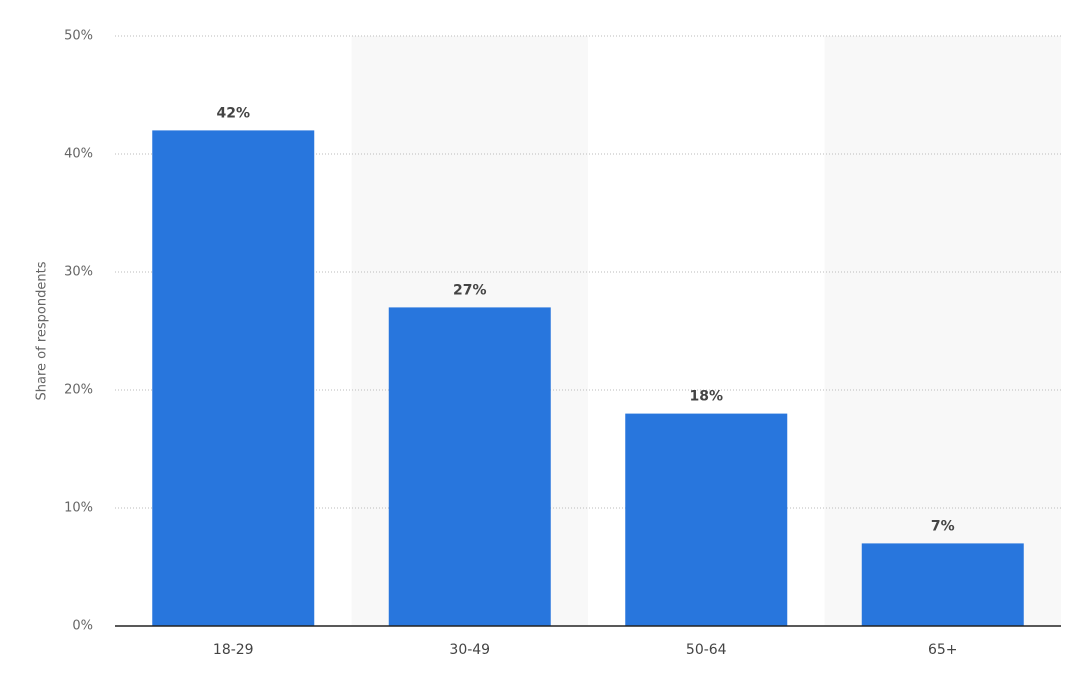  Describe the element at coordinates (943, 650) in the screenshot. I see `x-tick-label: 65+` at that location.